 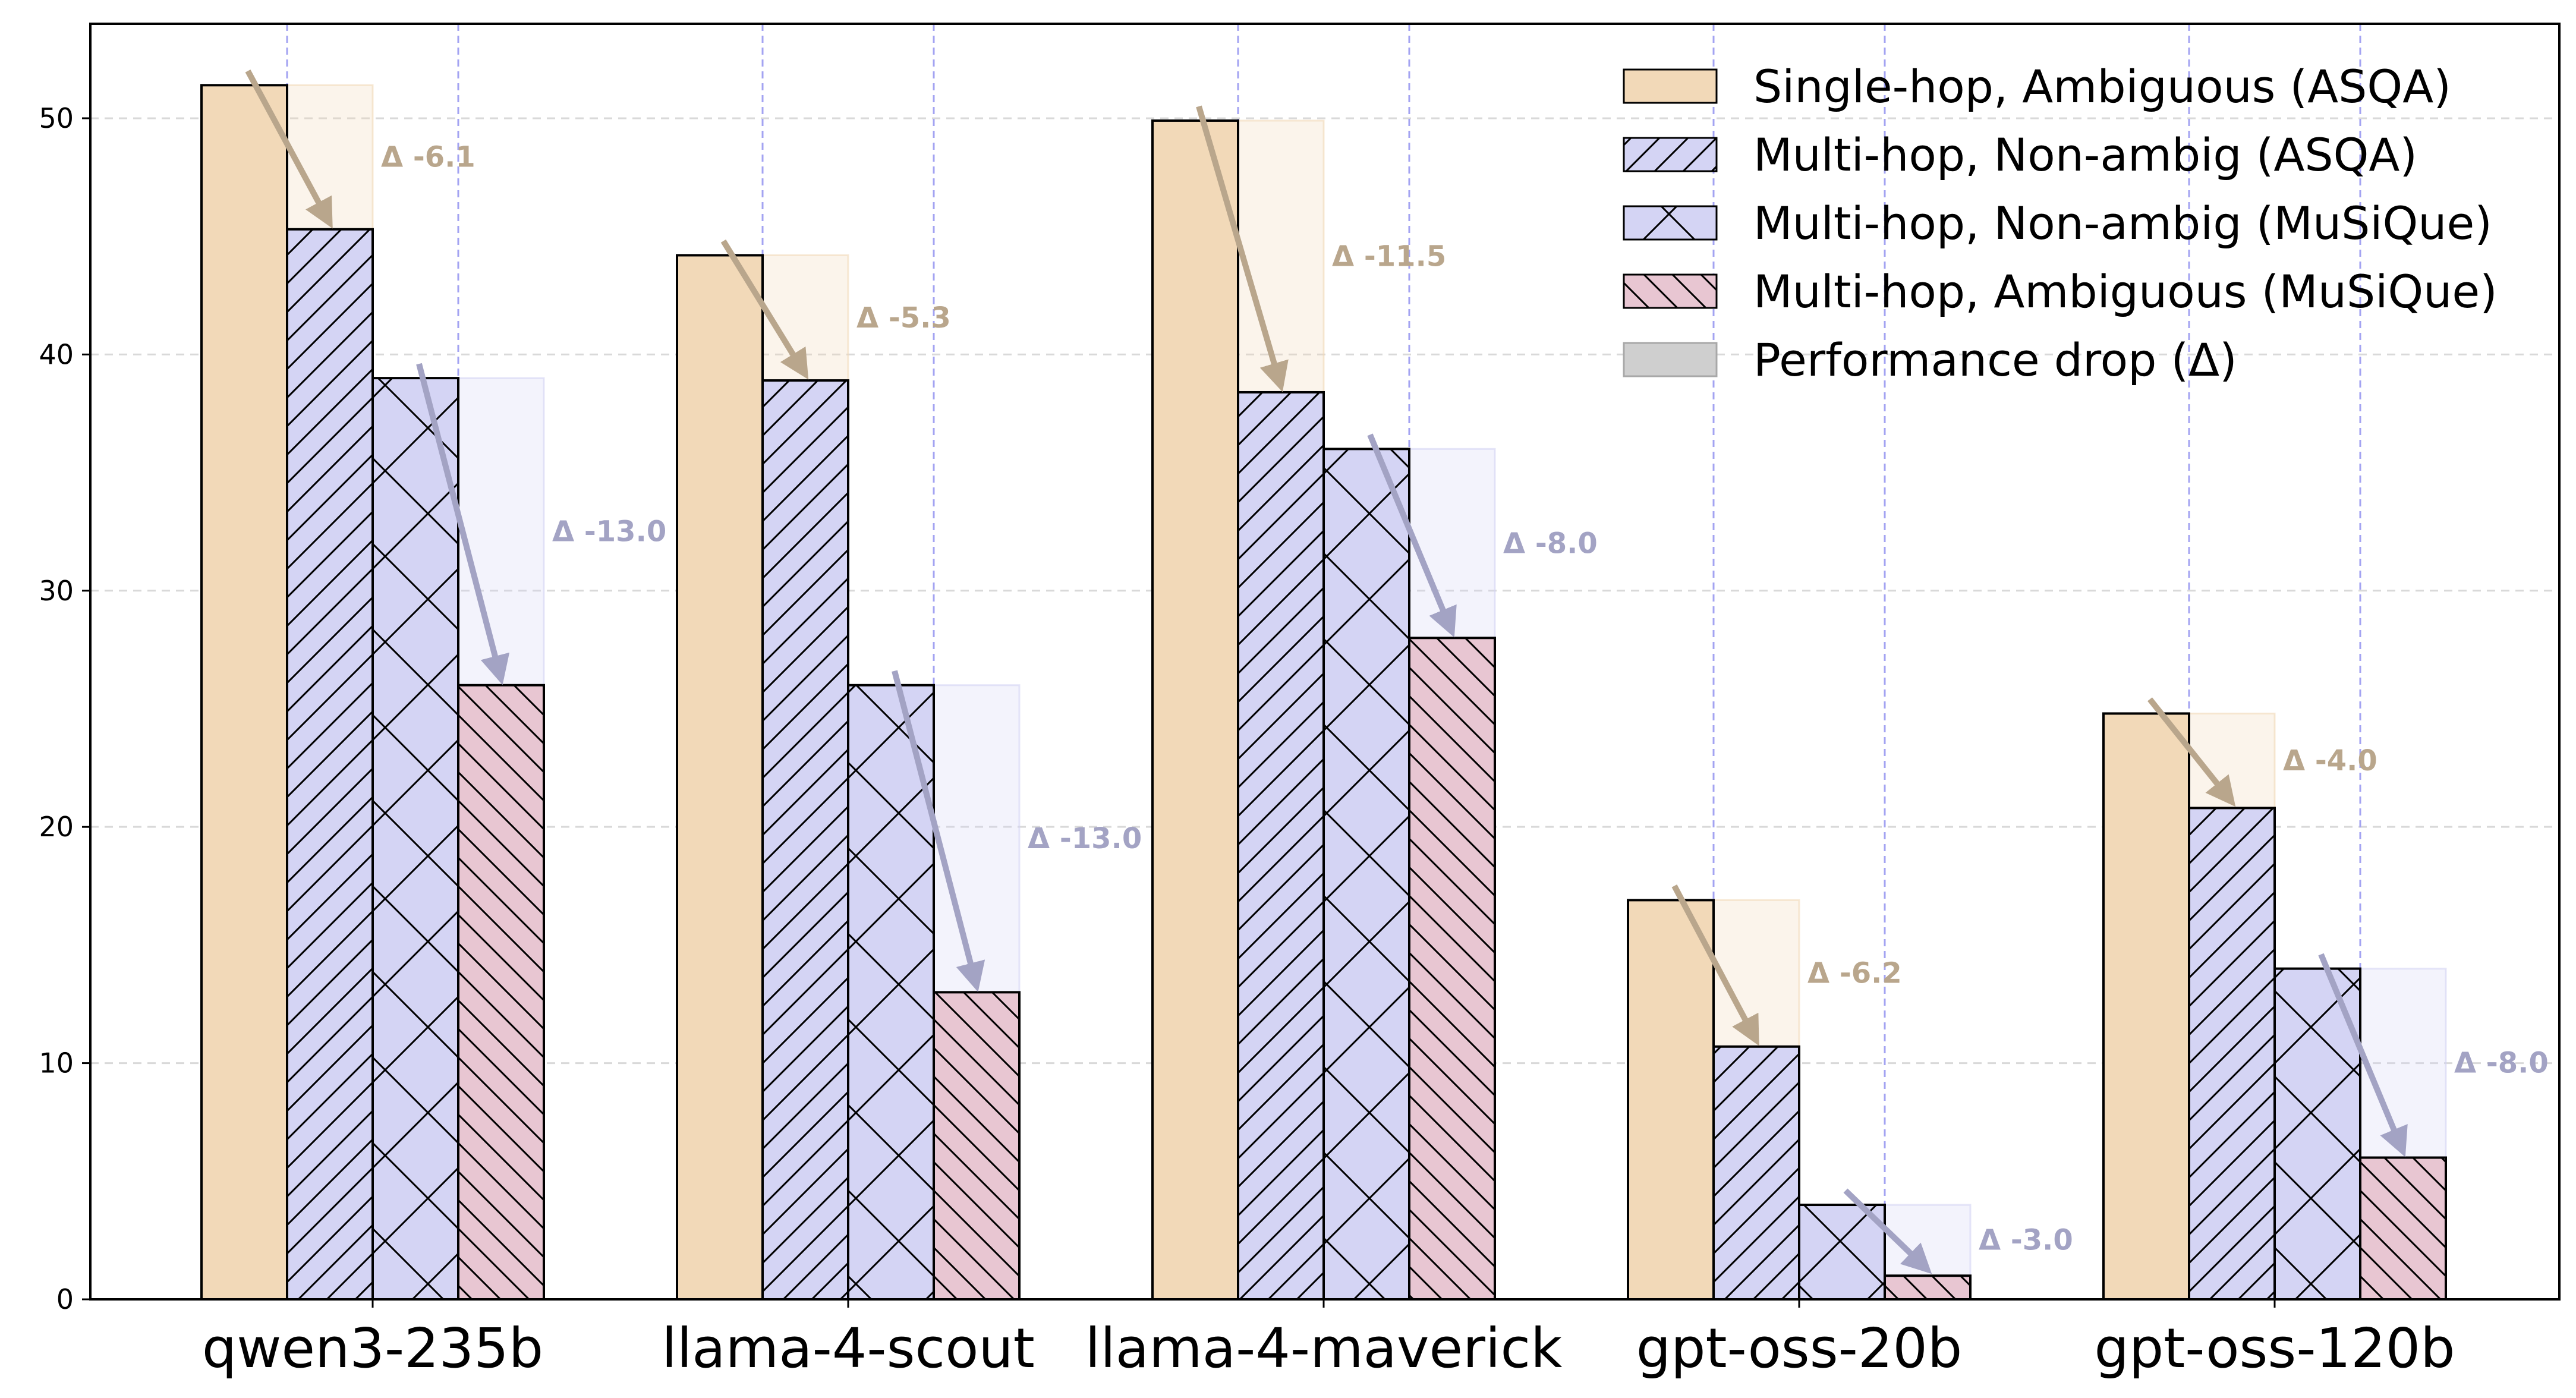 I want to click on x-tick-label: gpt-oss-20b, so click(x=1799, y=1348).